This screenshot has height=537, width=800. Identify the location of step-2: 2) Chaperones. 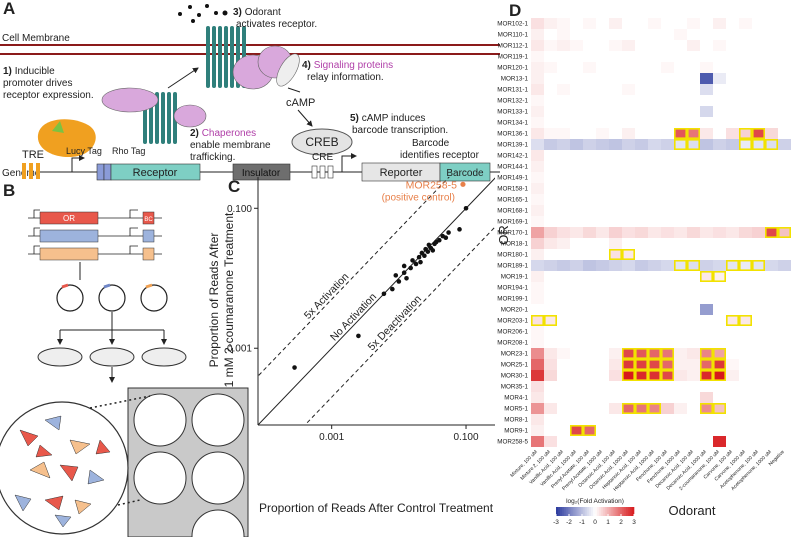
(223, 133).